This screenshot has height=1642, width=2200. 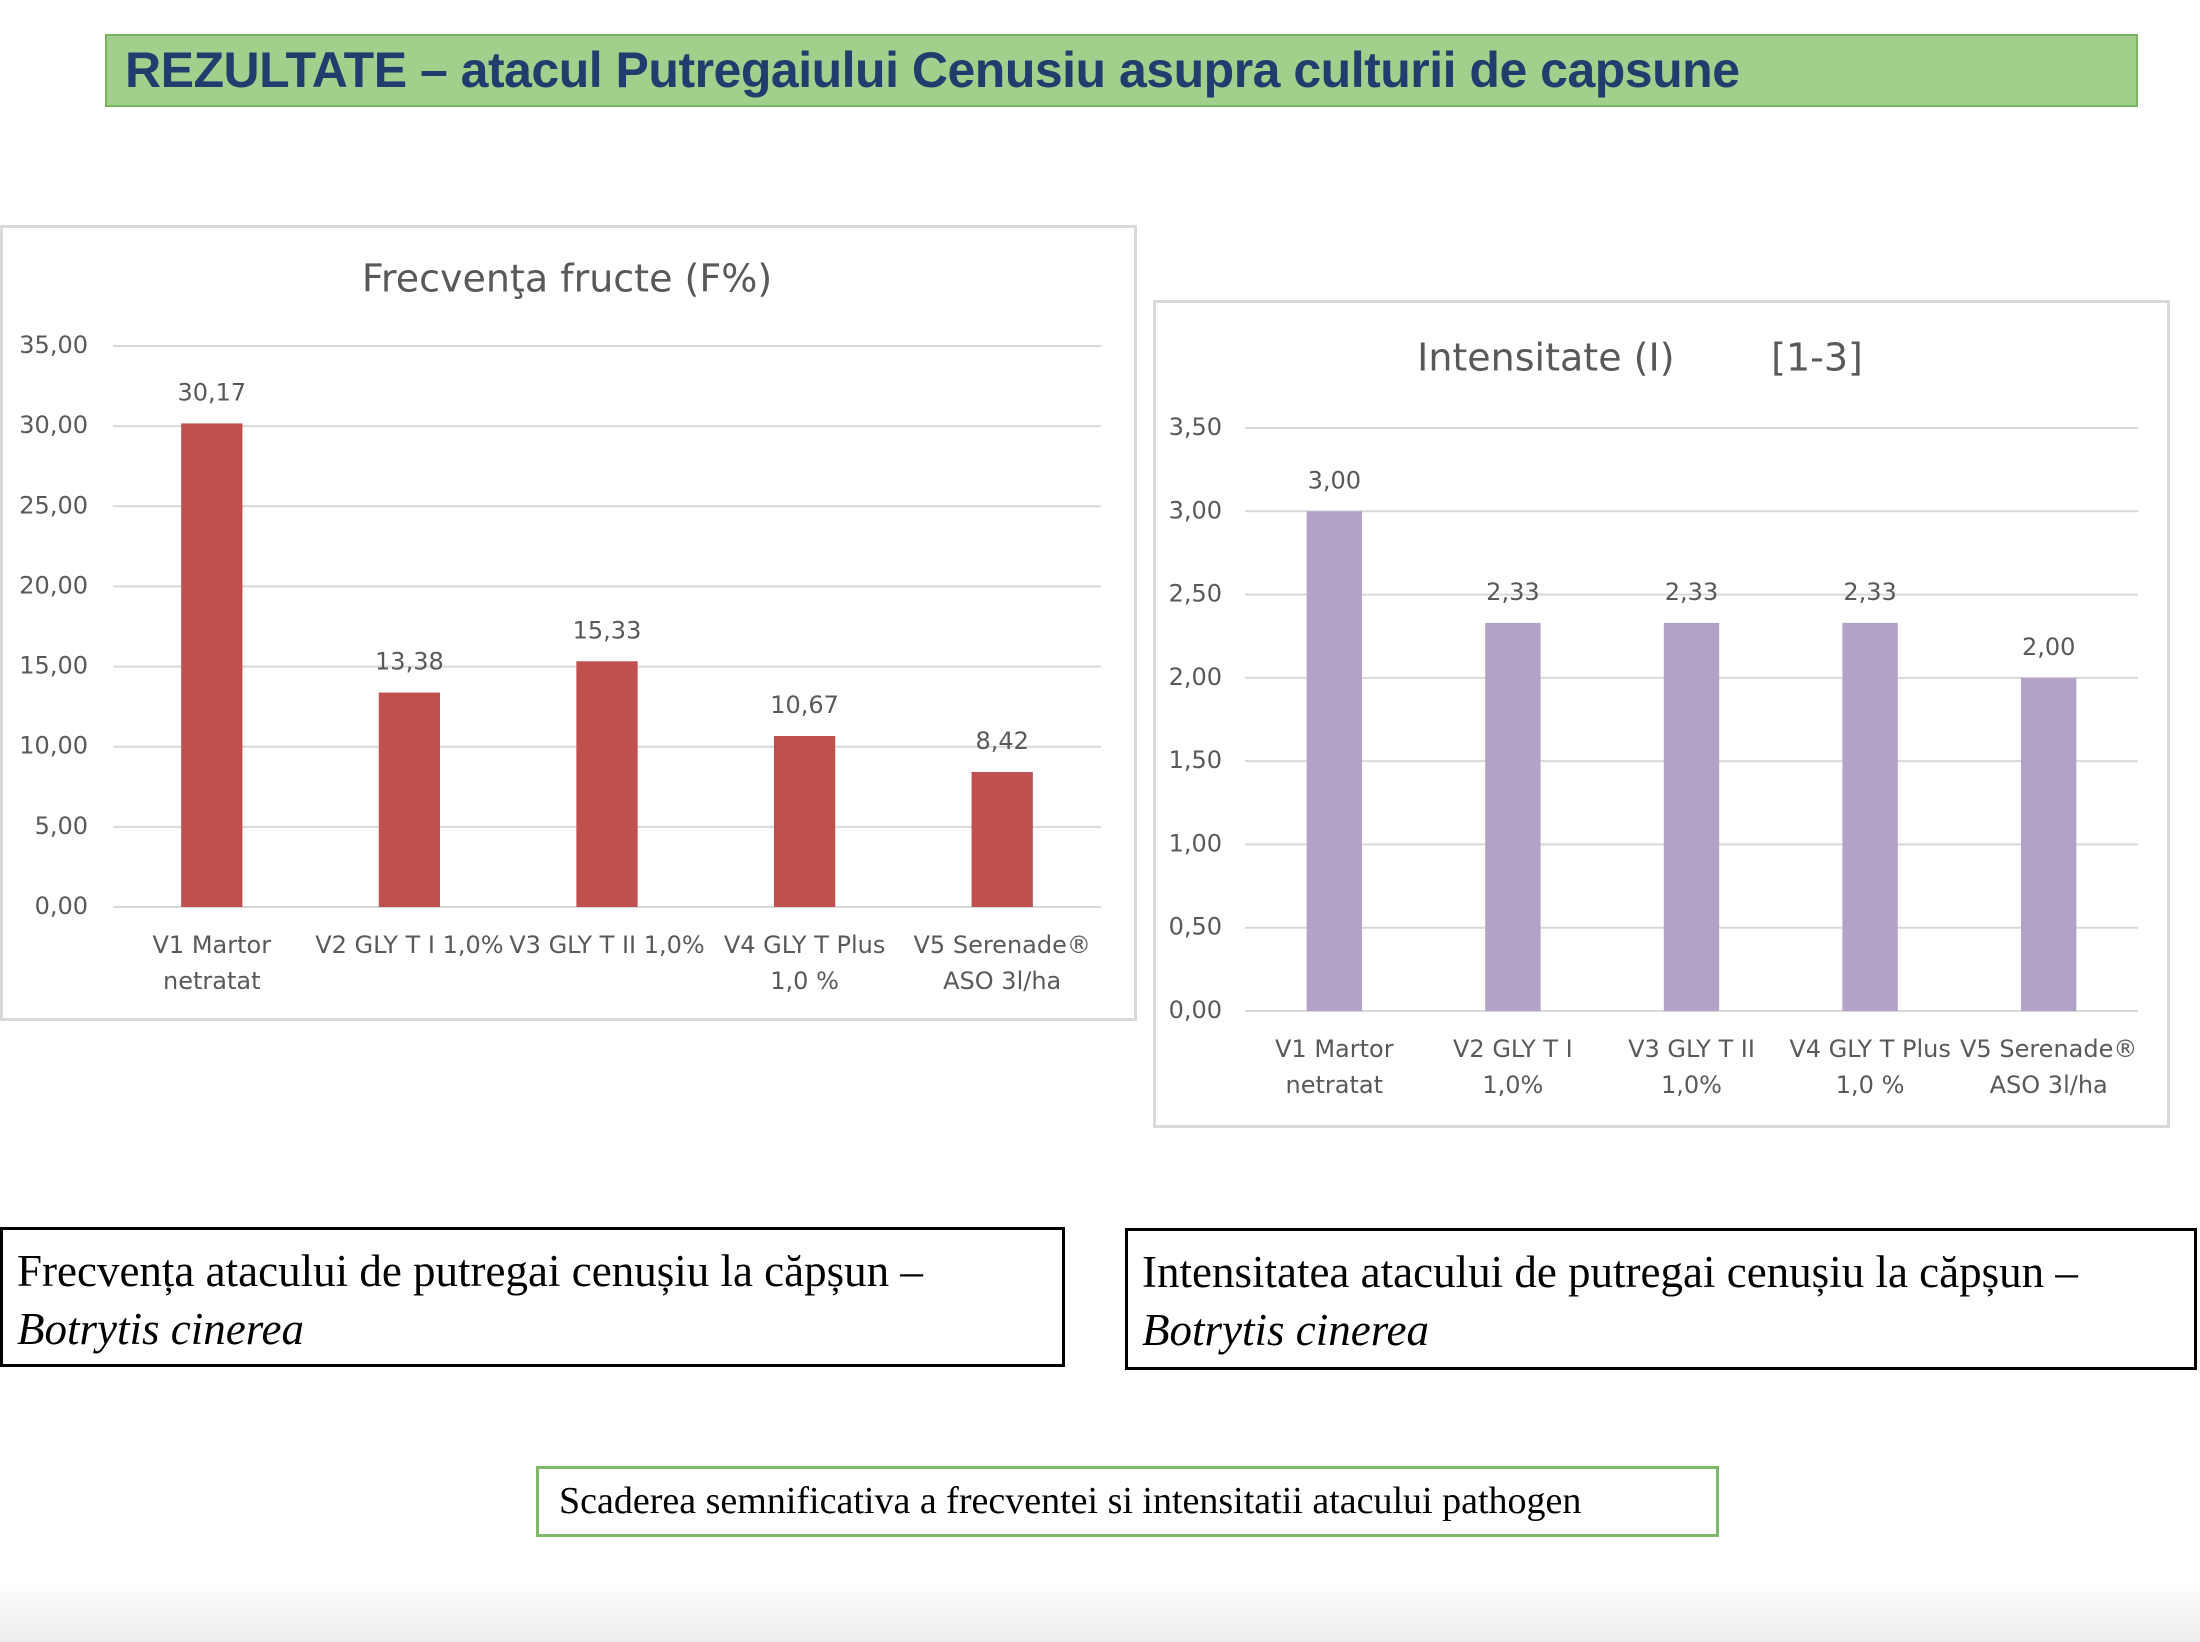 What do you see at coordinates (53, 345) in the screenshot?
I see `y-tick-label: 35,00` at bounding box center [53, 345].